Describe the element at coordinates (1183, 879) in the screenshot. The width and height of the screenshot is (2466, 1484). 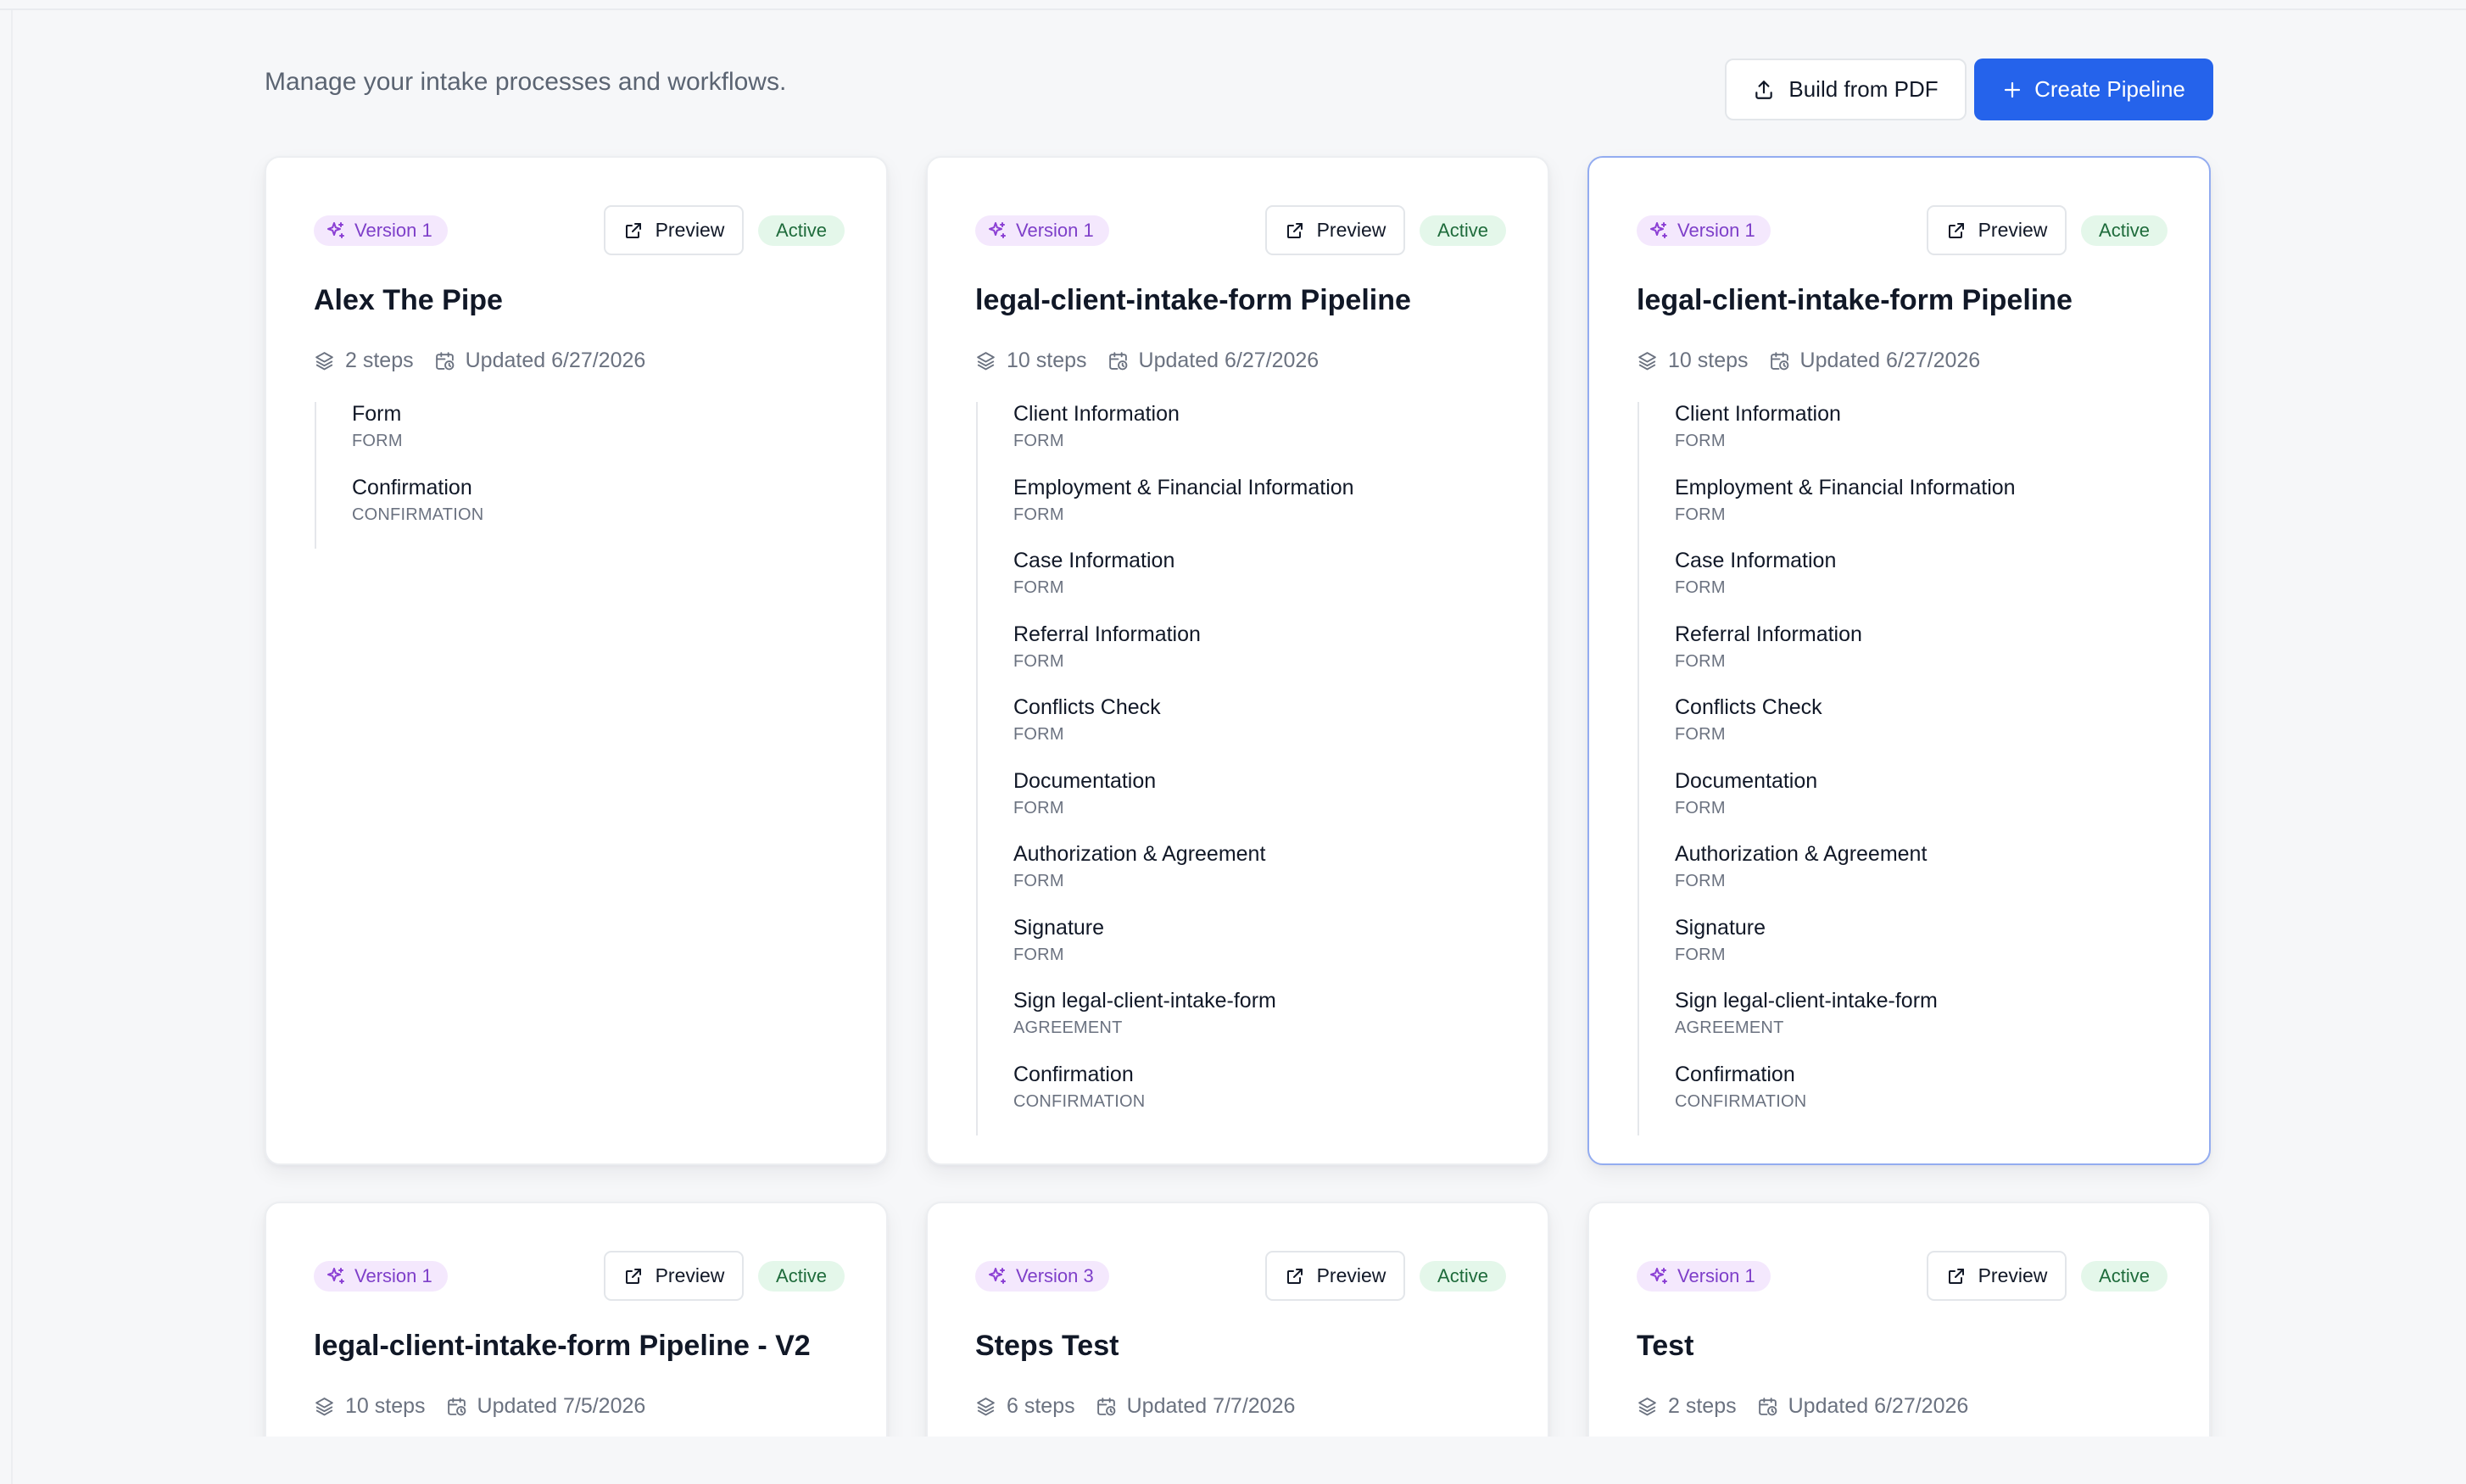
I see `step-item: Authorization & Agreement FORM` at that location.